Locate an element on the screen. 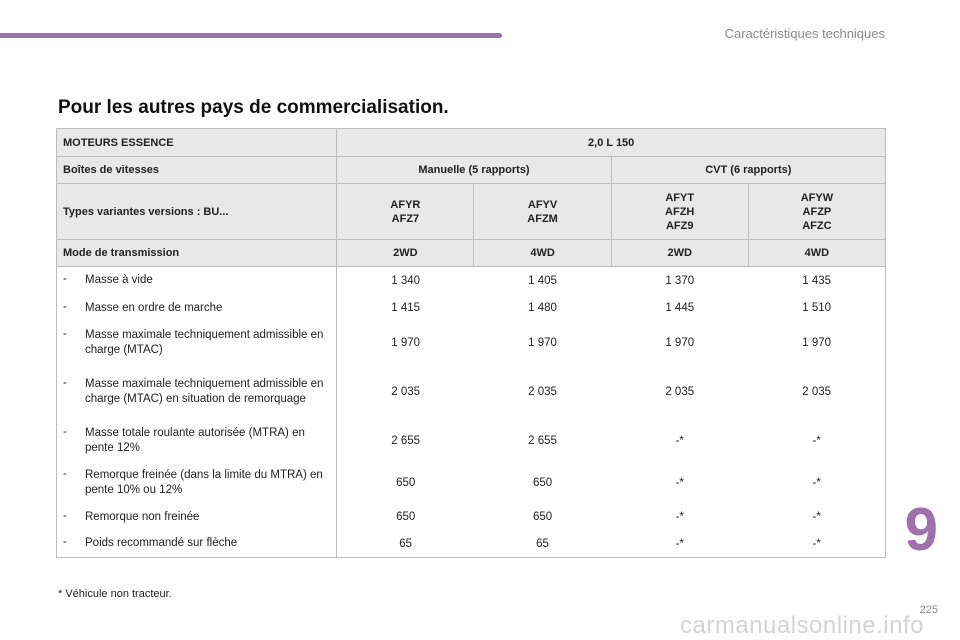 The height and width of the screenshot is (640, 960). cell-value: 1 510 is located at coordinates (817, 308).